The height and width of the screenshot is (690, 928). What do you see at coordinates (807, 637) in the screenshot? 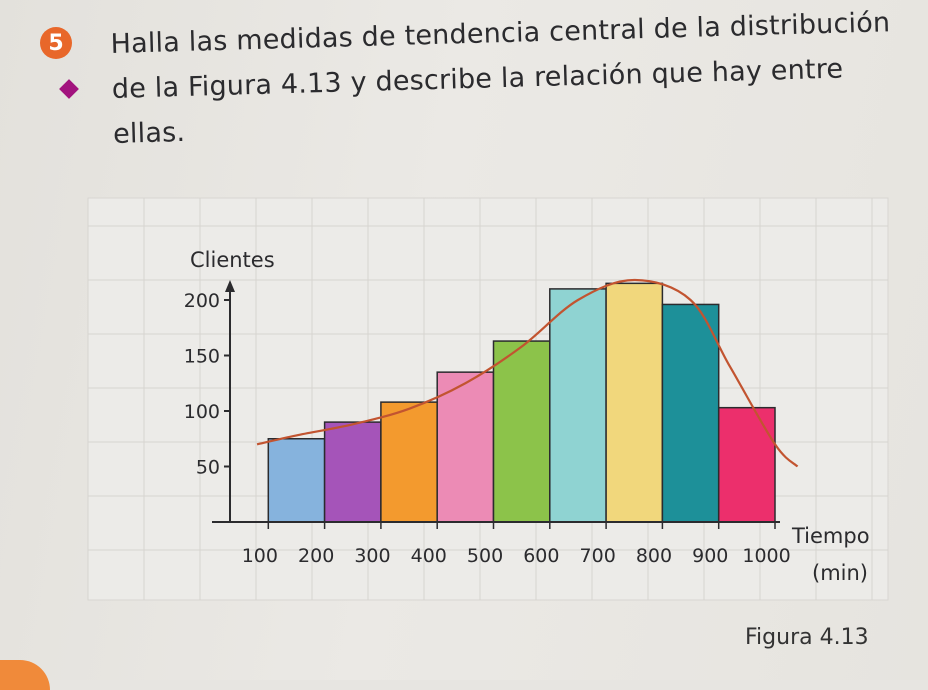
I see `figure-caption: Figura 4.13` at bounding box center [807, 637].